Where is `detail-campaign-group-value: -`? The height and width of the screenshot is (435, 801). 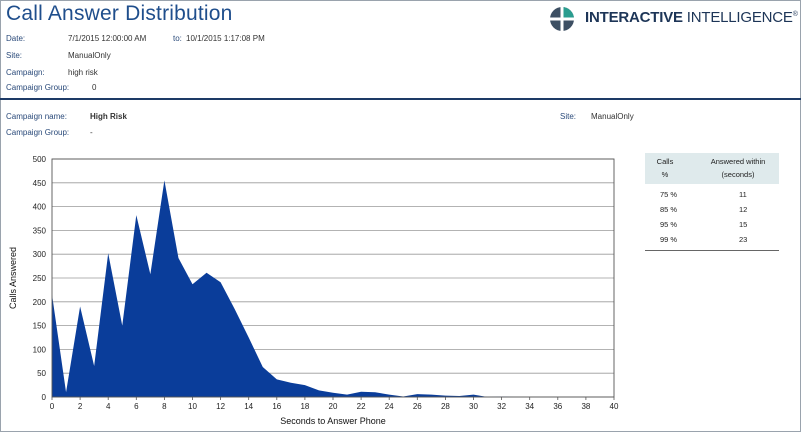 detail-campaign-group-value: - is located at coordinates (91, 132).